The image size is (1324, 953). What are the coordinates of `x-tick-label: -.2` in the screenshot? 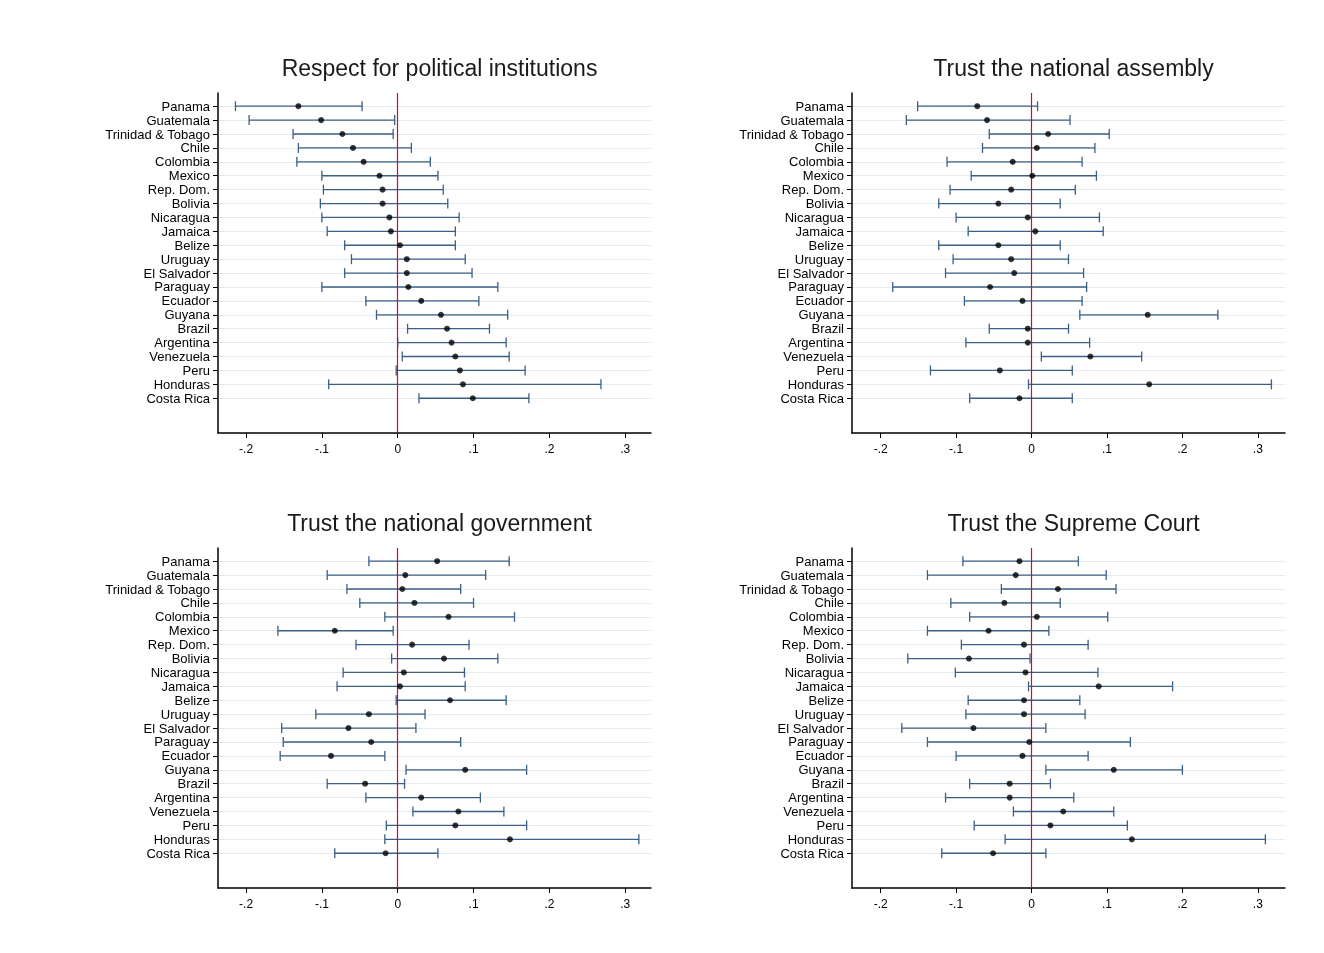 It's located at (246, 904).